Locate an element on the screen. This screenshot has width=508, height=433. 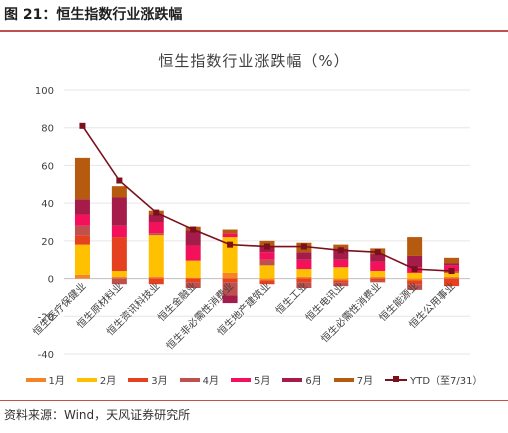
x-tick-label: 恒生工业 is located at coordinates (291, 298).